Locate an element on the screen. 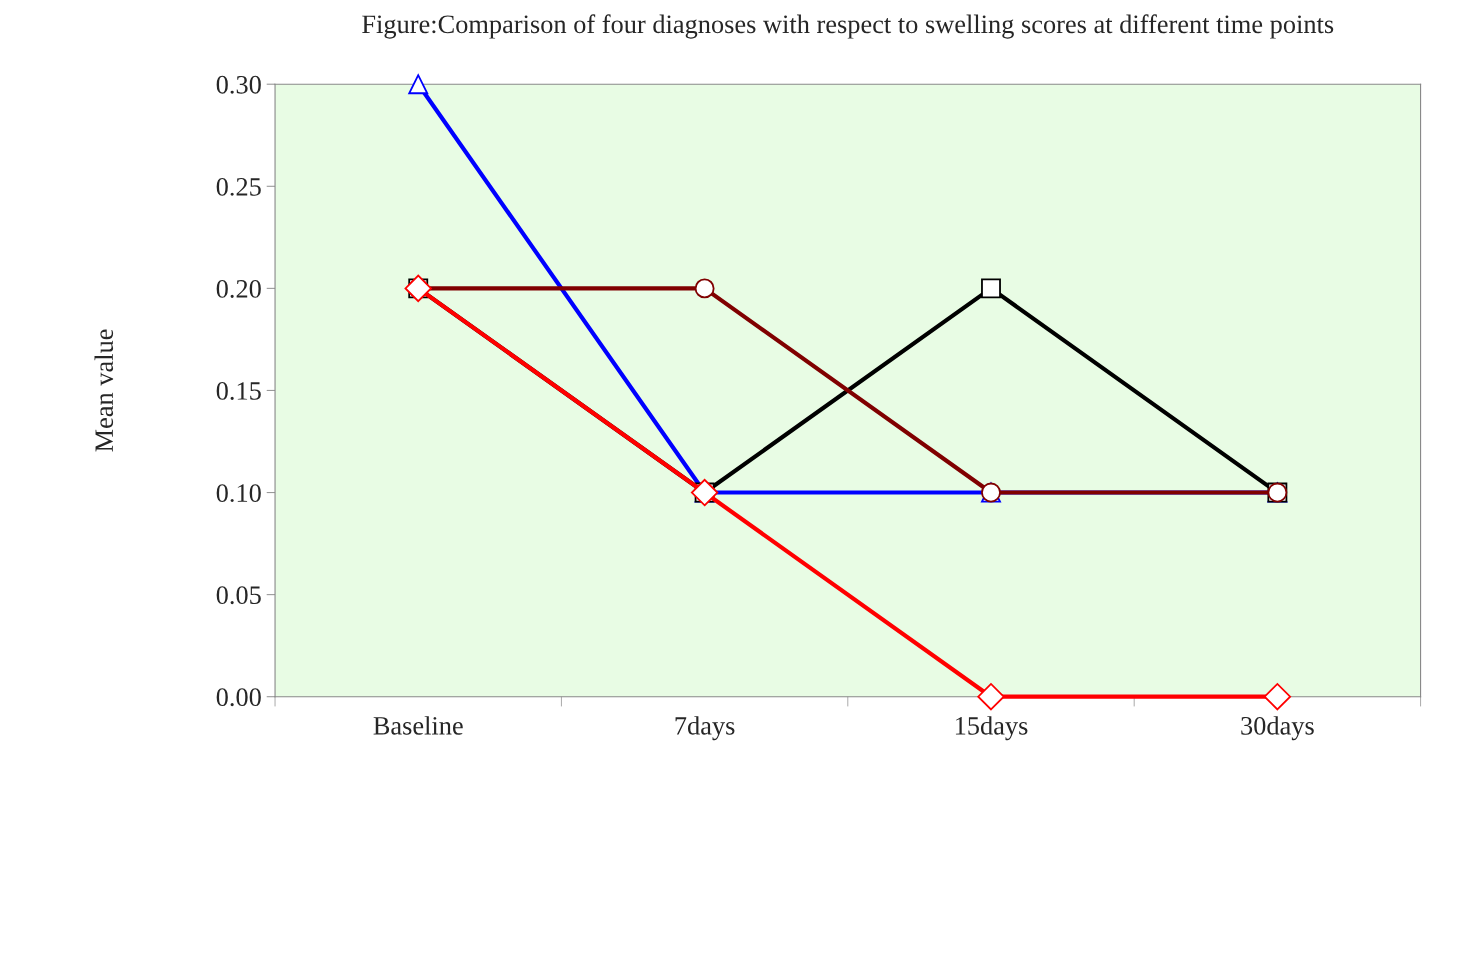 The width and height of the screenshot is (1463, 957). y-tick-label: 0.30 is located at coordinates (238, 84).